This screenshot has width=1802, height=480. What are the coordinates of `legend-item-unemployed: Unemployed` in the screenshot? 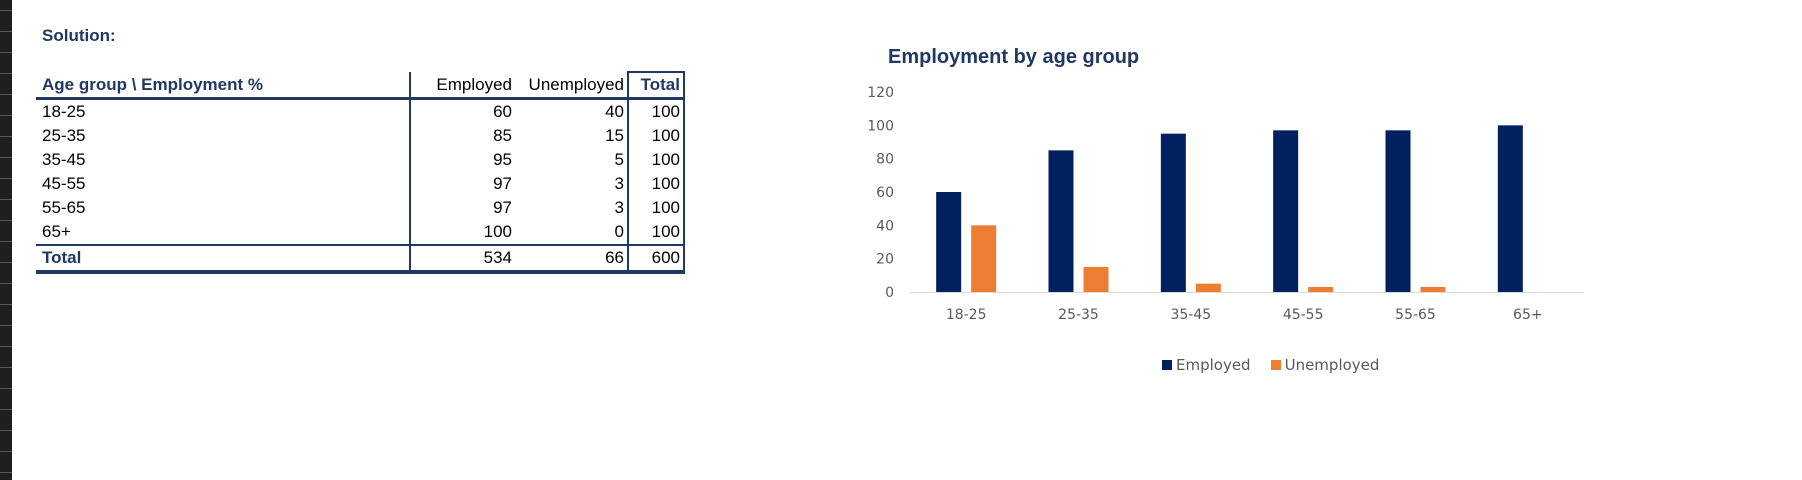 It's located at (1325, 365).